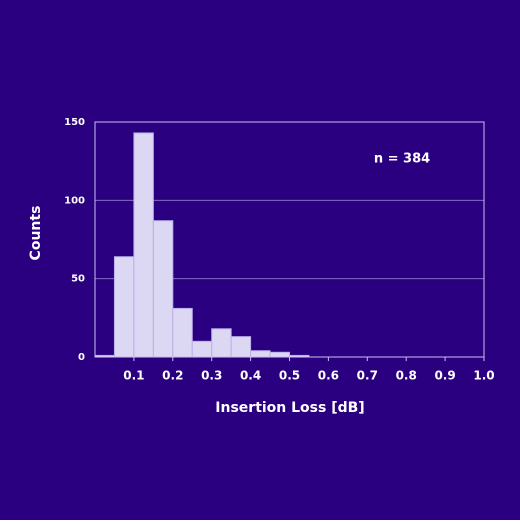  What do you see at coordinates (444, 376) in the screenshot?
I see `x-tick-label: 0.9` at bounding box center [444, 376].